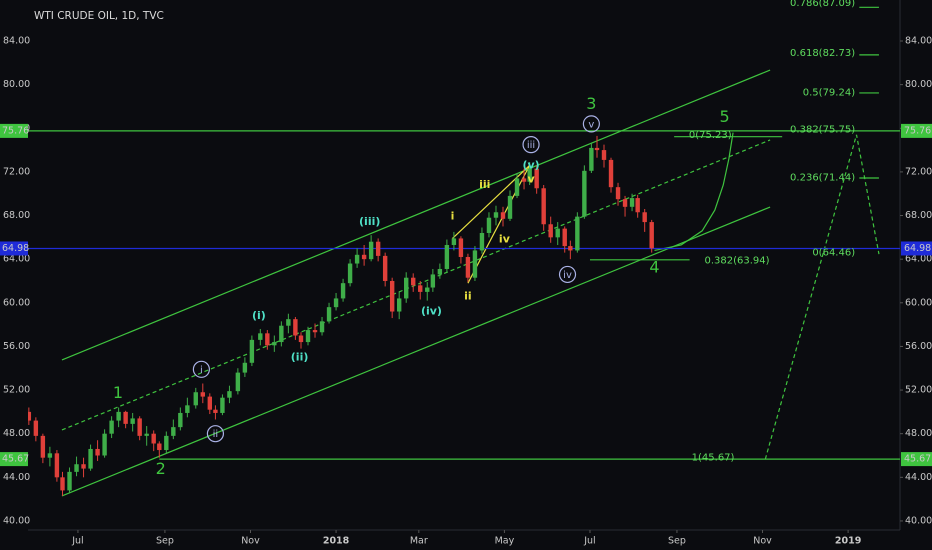 This screenshot has width=932, height=550. Describe the element at coordinates (654, 266) in the screenshot. I see `wave-label: 4` at that location.